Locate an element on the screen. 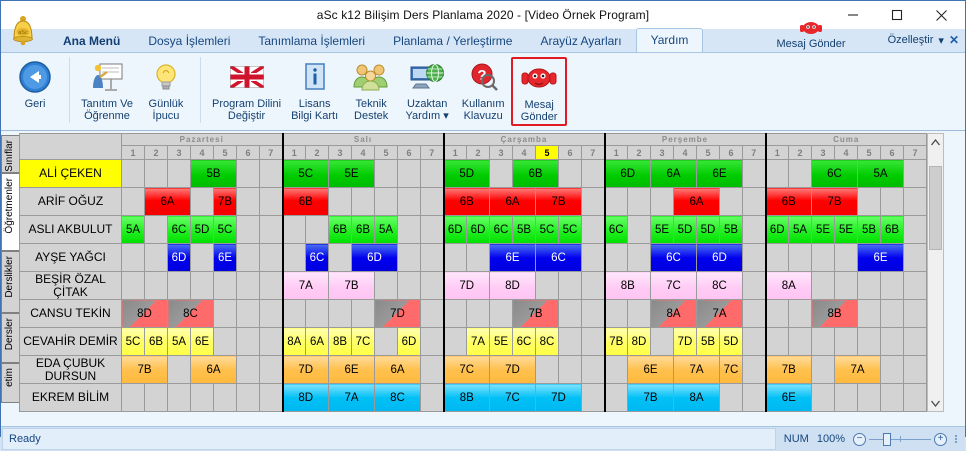  day-header-4: Perşembe is located at coordinates (684, 139).